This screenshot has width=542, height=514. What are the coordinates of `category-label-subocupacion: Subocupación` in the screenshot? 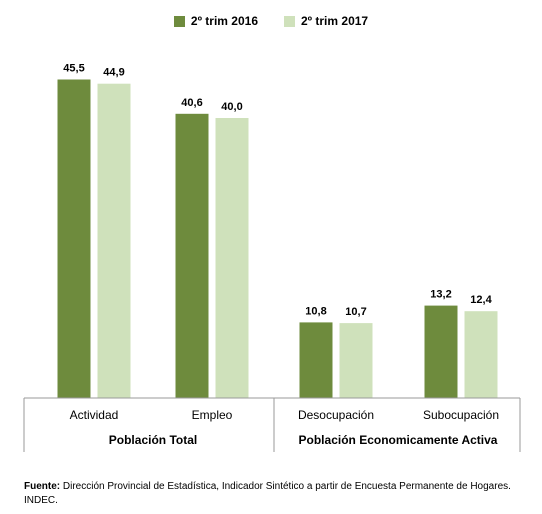 It's located at (461, 415).